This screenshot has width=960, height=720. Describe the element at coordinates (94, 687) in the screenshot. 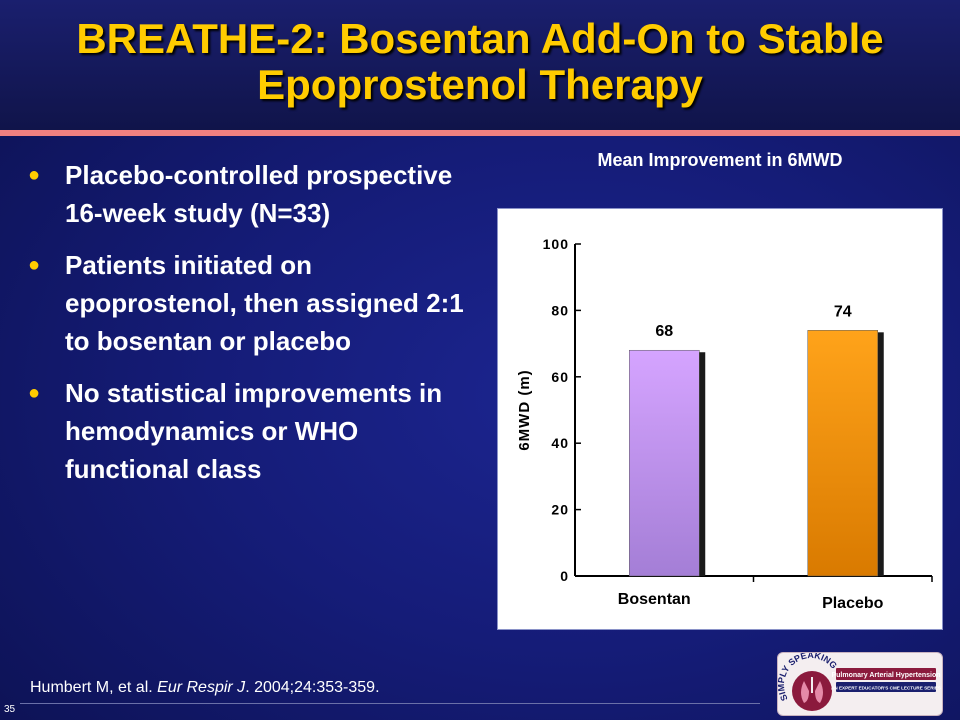

I see `citation-authors: Humbert M, et al.` at that location.